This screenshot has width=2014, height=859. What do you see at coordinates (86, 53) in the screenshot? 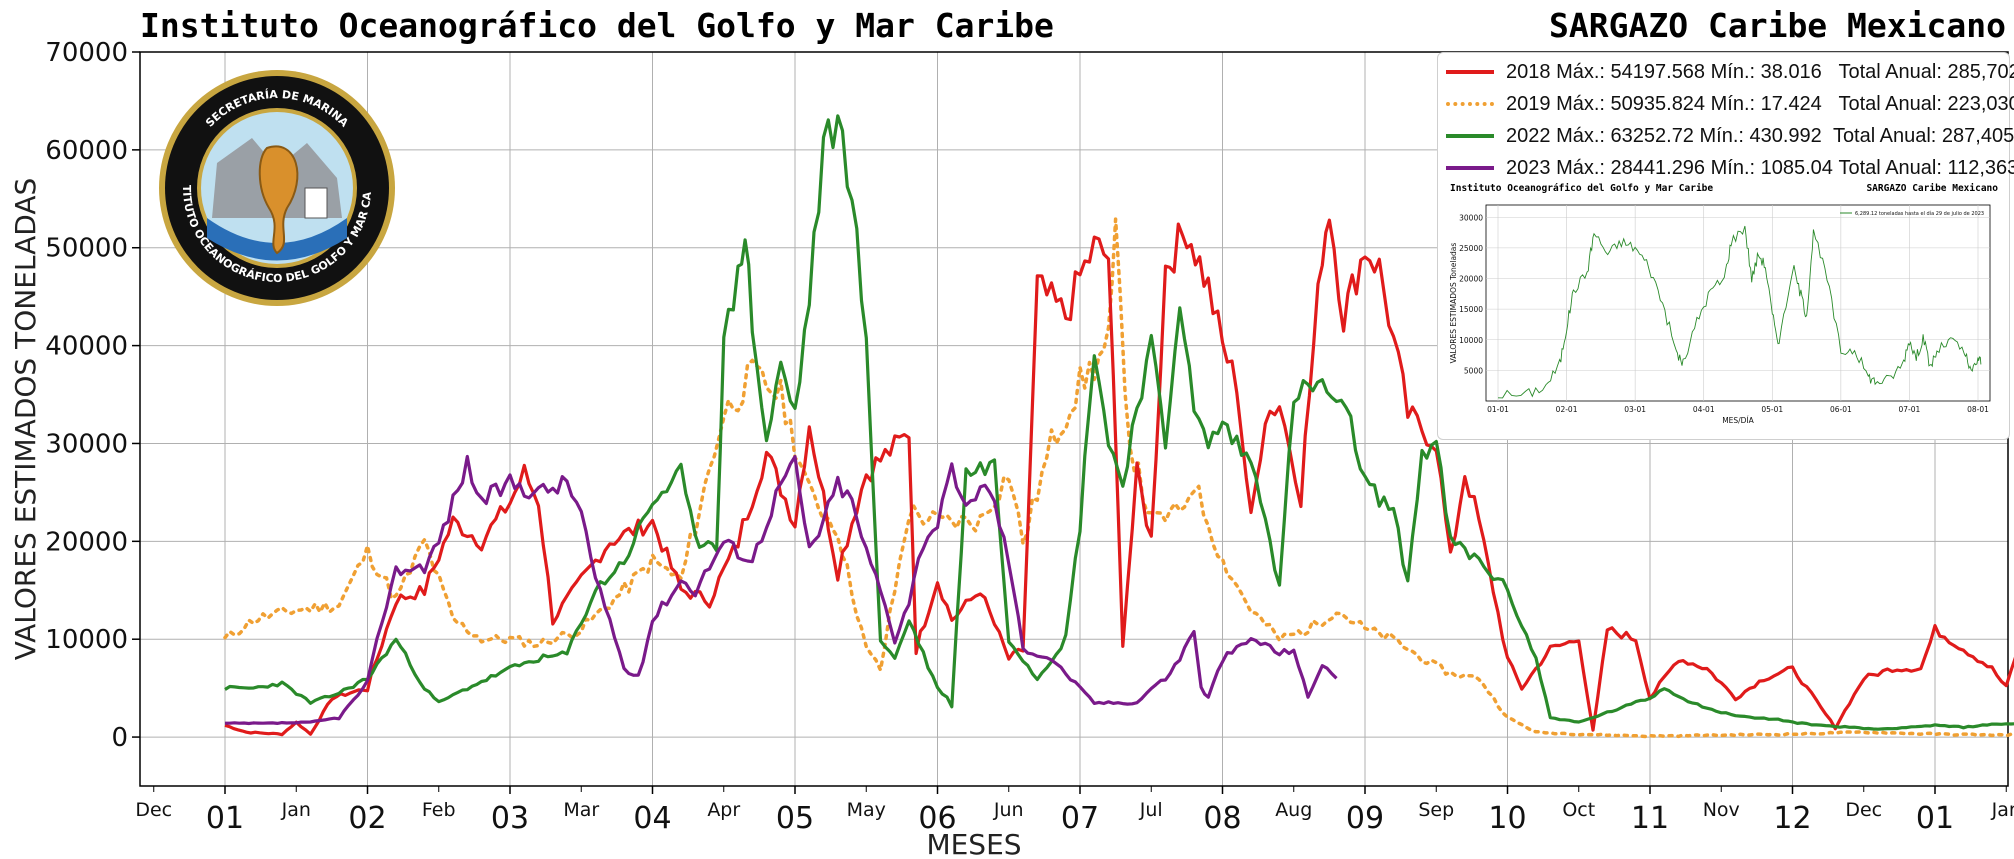
I see `y-tick-label: 70000` at bounding box center [86, 53].